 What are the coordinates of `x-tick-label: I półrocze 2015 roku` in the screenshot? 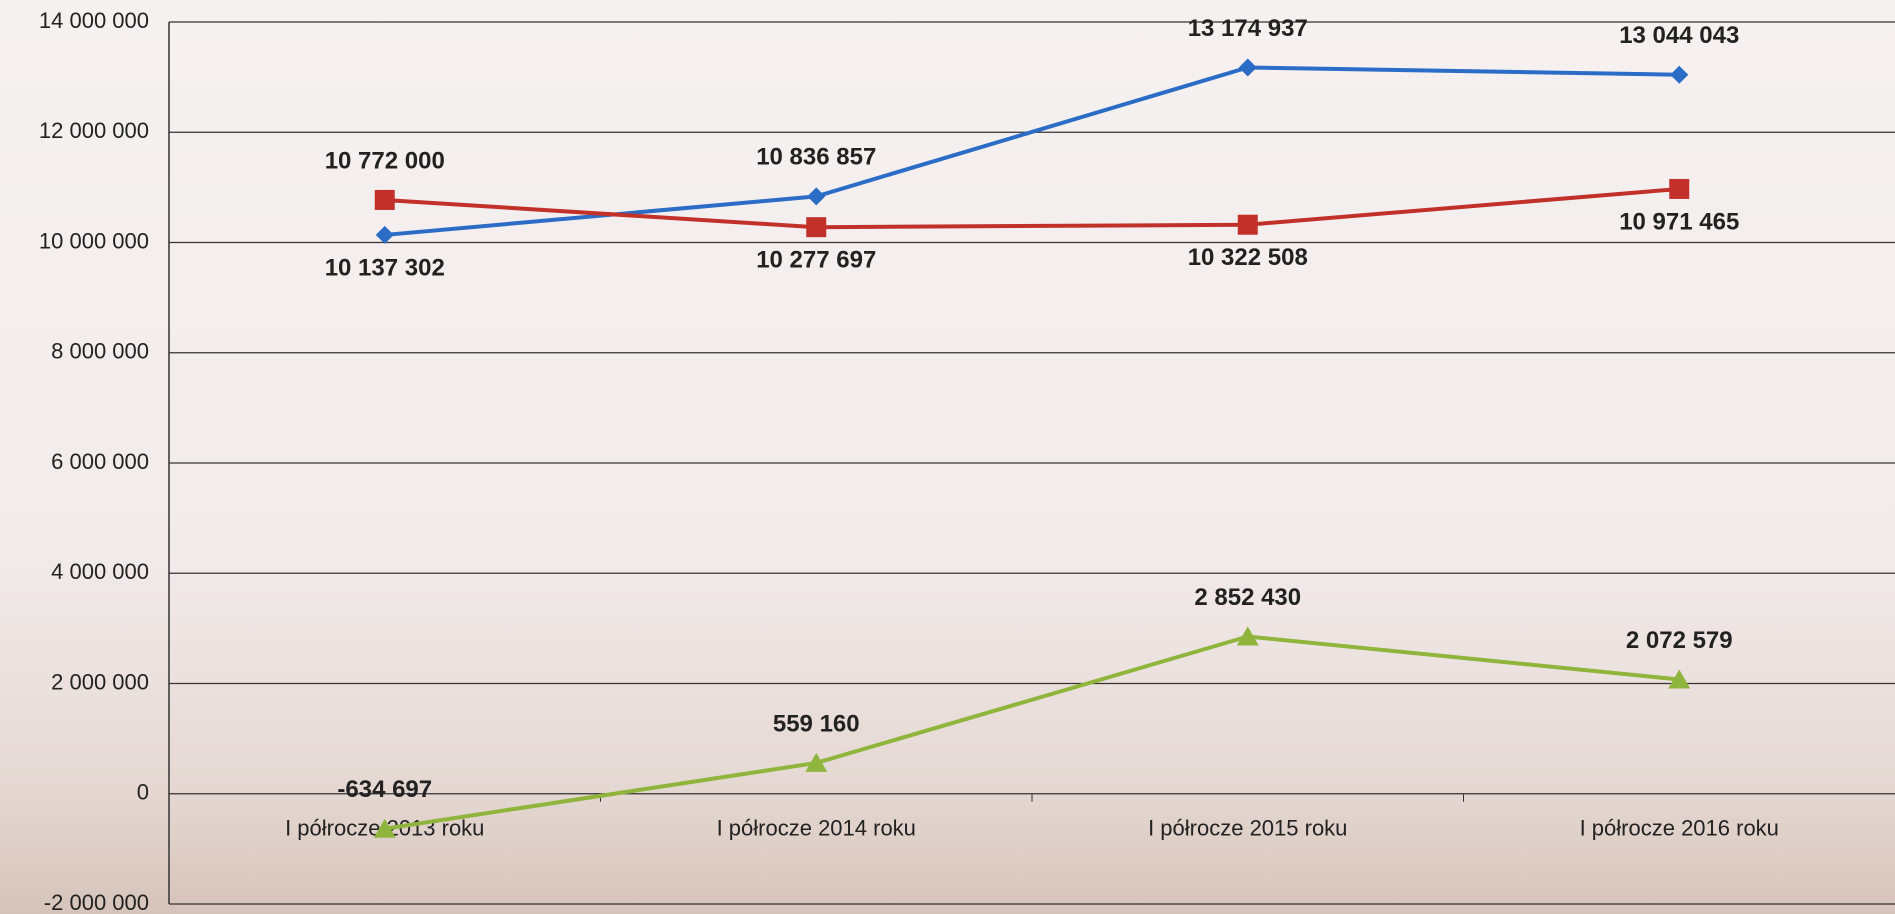 It's located at (1247, 828).